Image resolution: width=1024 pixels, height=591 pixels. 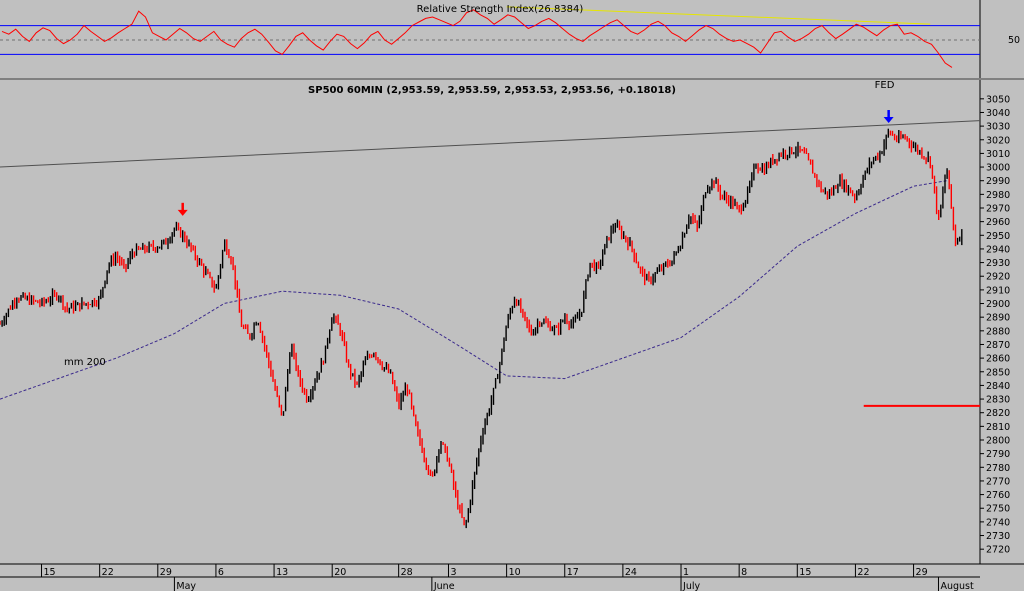 I want to click on rsi-panel: Relative Strength Index(26.8384) 50, so click(x=510, y=36).